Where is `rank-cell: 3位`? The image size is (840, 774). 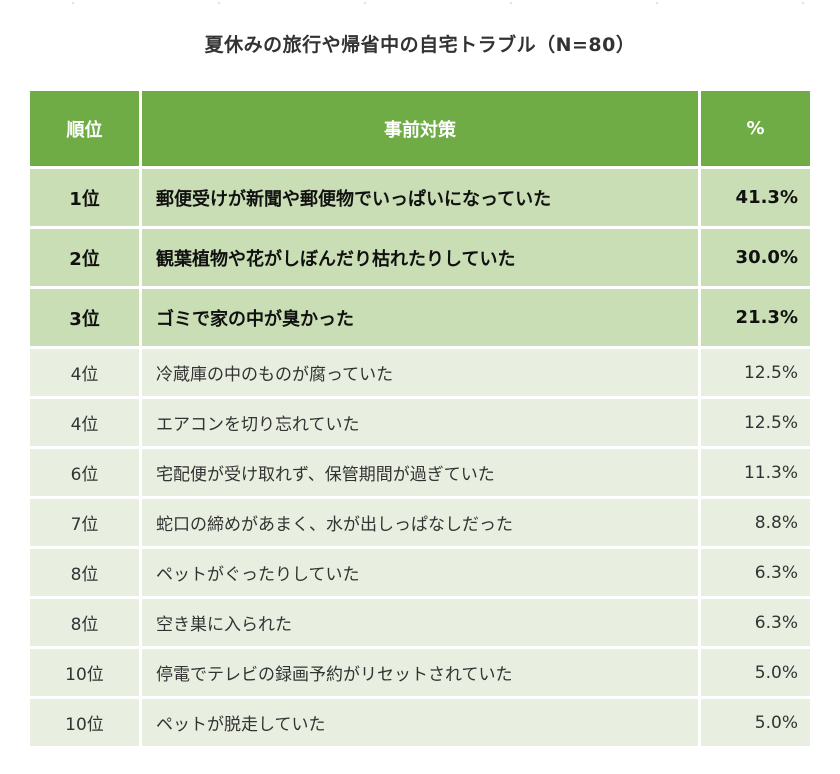
rank-cell: 3位 is located at coordinates (86, 319).